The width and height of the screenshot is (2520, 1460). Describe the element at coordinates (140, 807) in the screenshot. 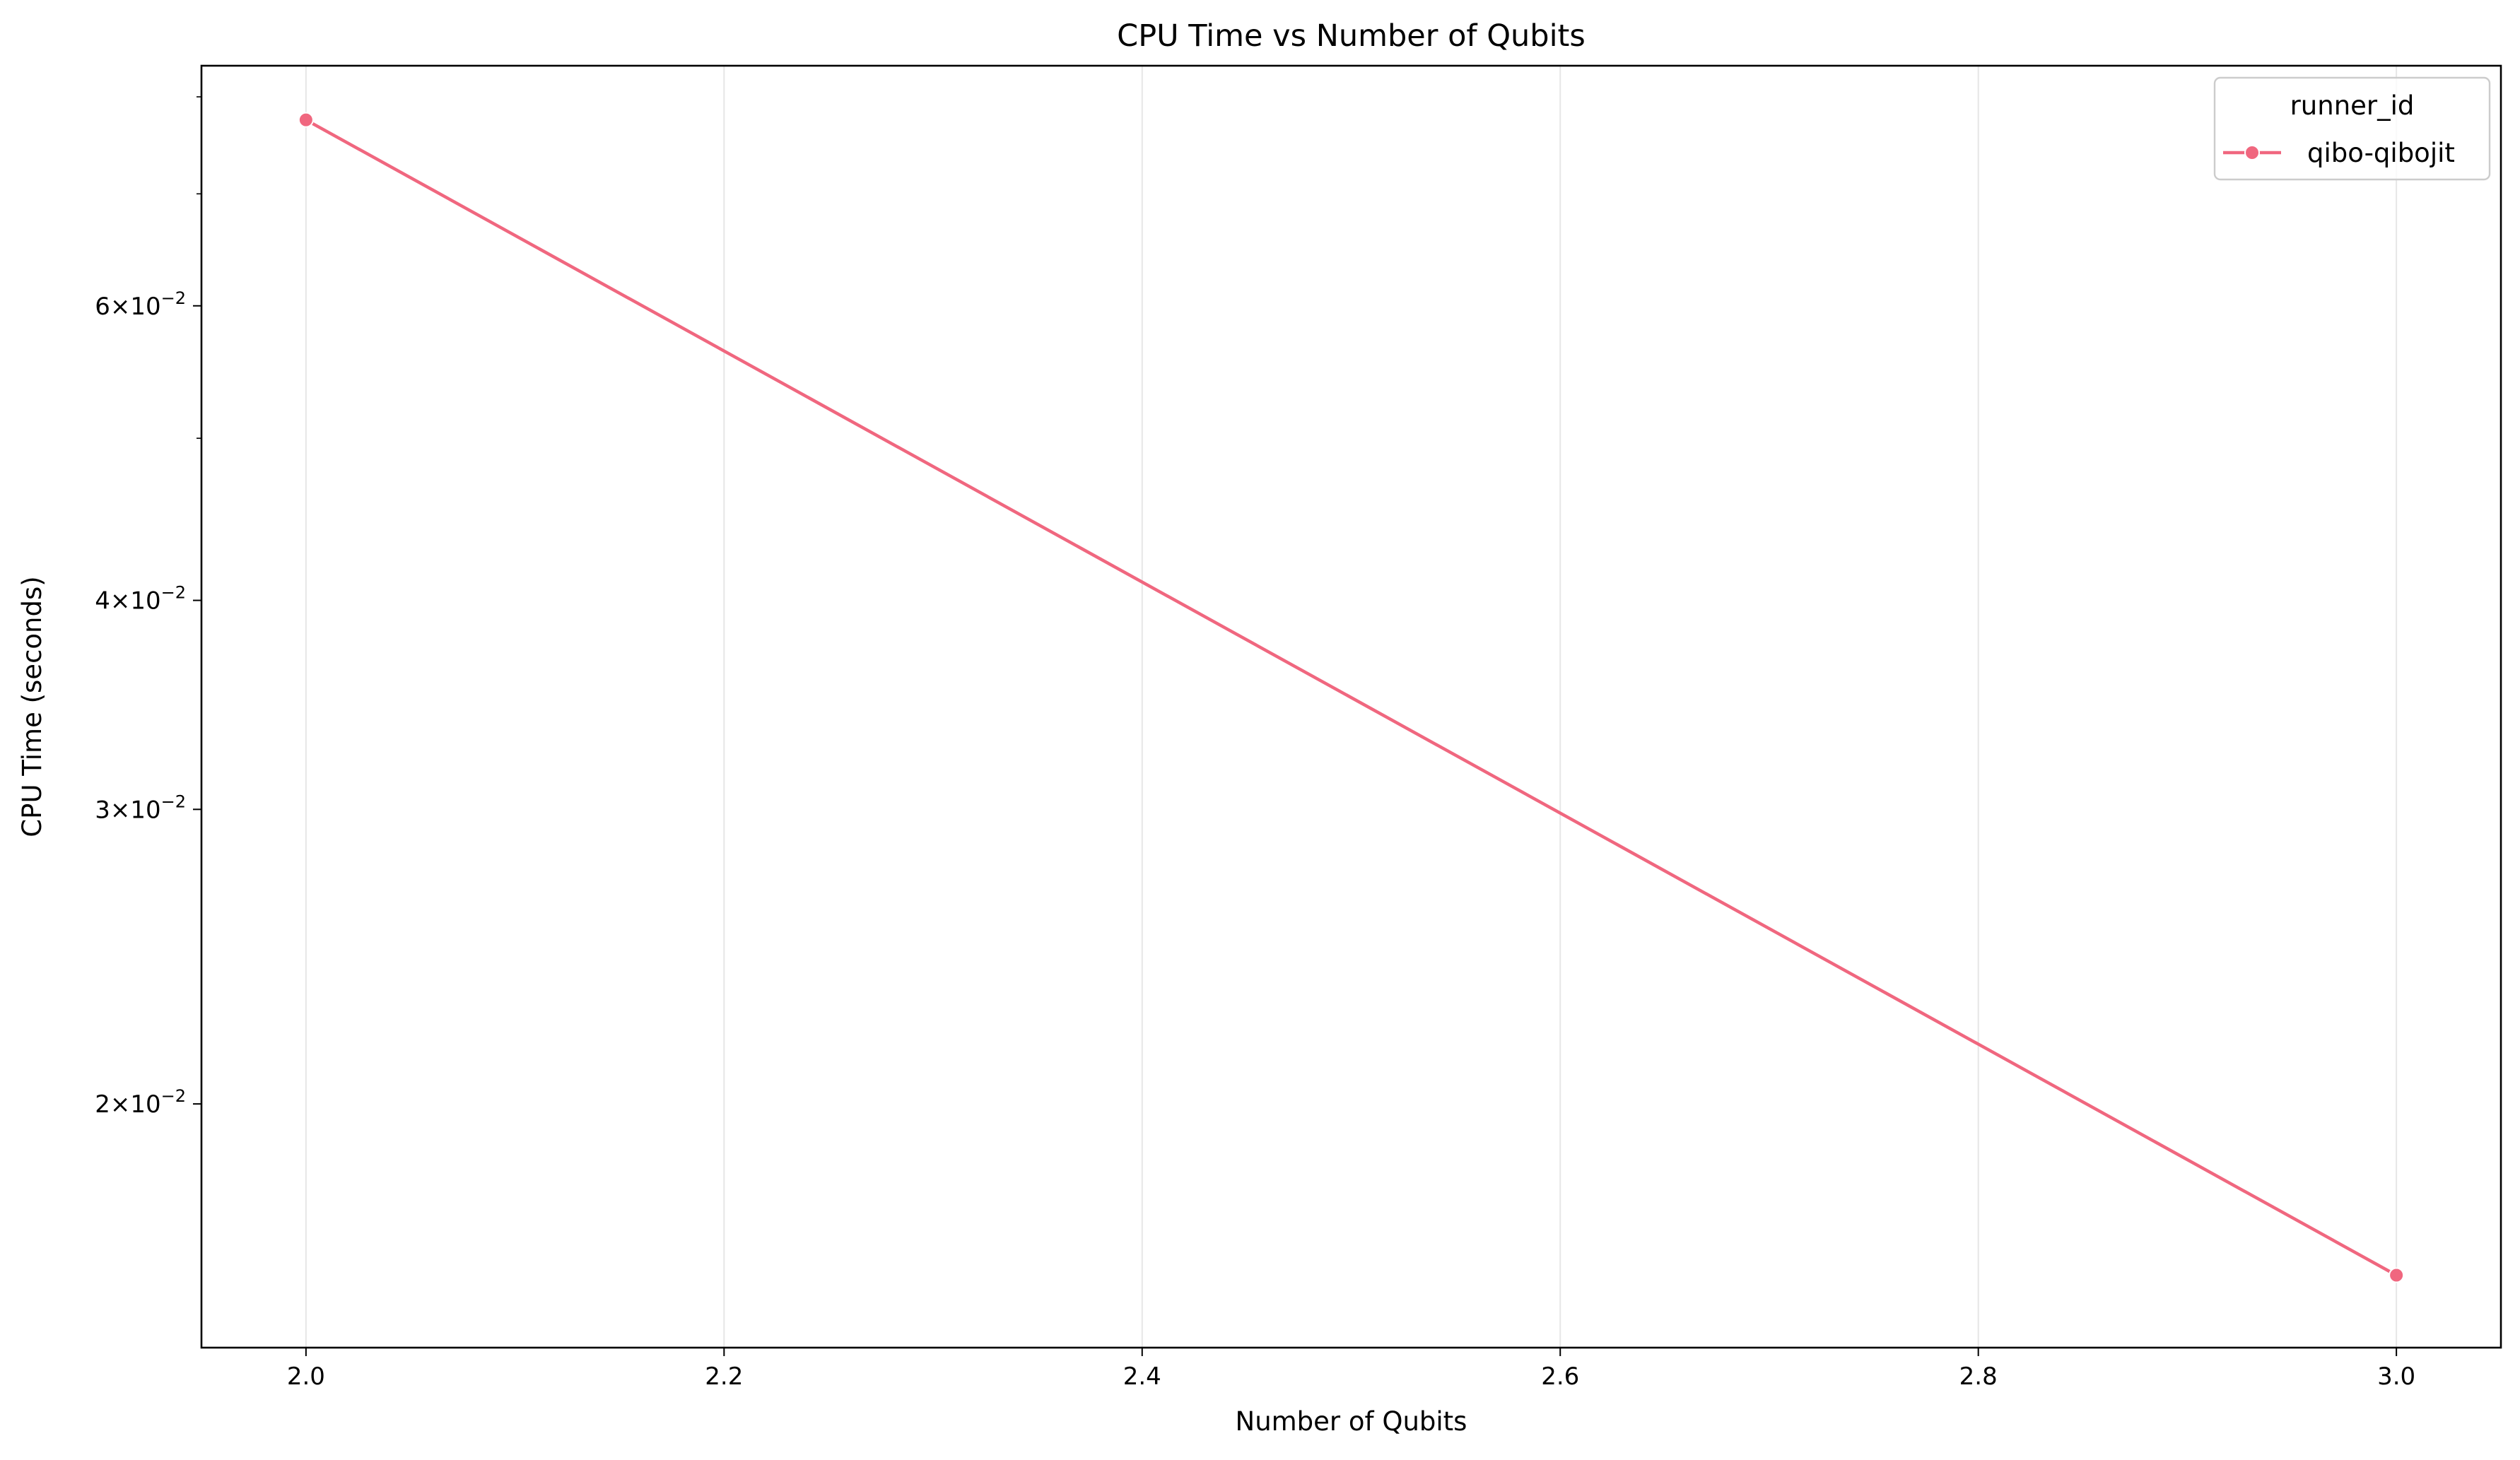

I see `y-tick-label: 3×10⁻²` at that location.